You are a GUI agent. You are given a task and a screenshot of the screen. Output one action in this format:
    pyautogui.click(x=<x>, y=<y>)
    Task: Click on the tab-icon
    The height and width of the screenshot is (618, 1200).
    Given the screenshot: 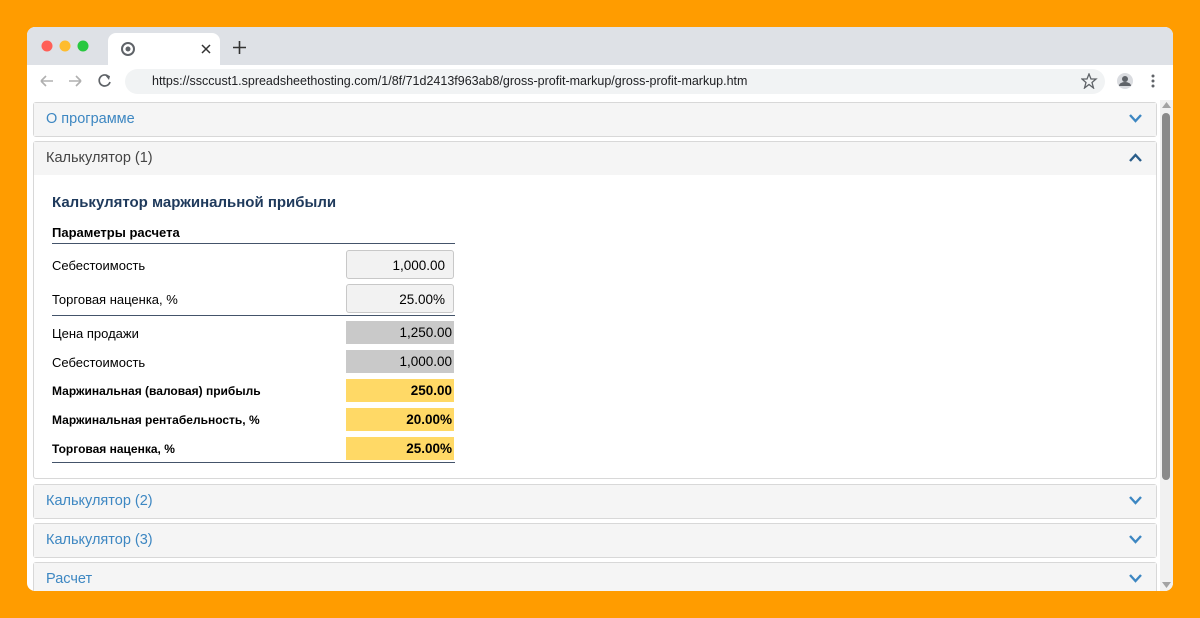 What is the action you would take?
    pyautogui.click(x=128, y=49)
    